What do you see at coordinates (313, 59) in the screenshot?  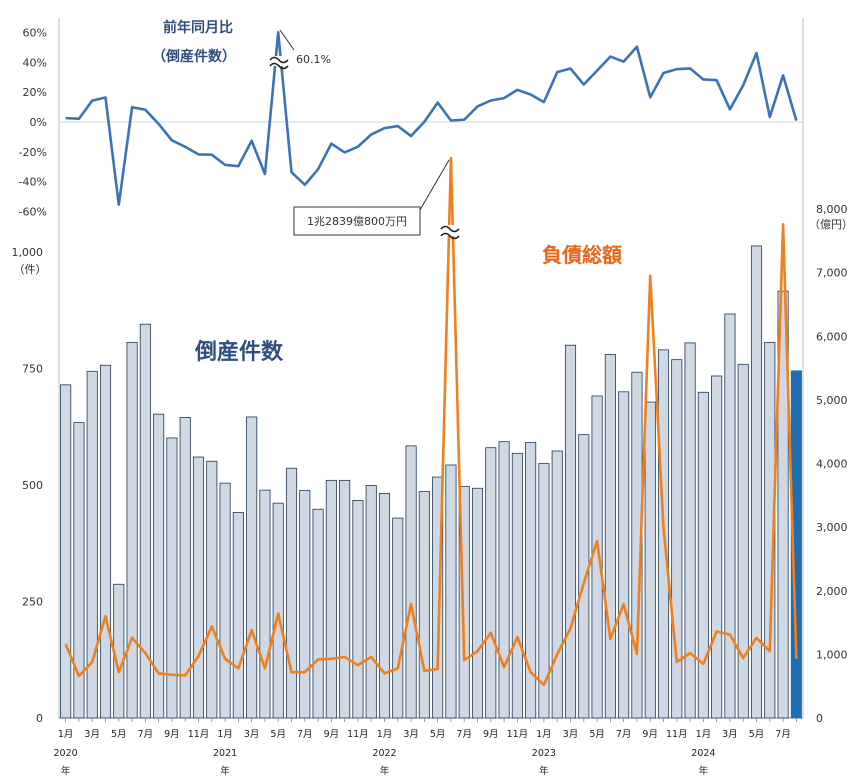 I see `yoy-annotation: 60.1%` at bounding box center [313, 59].